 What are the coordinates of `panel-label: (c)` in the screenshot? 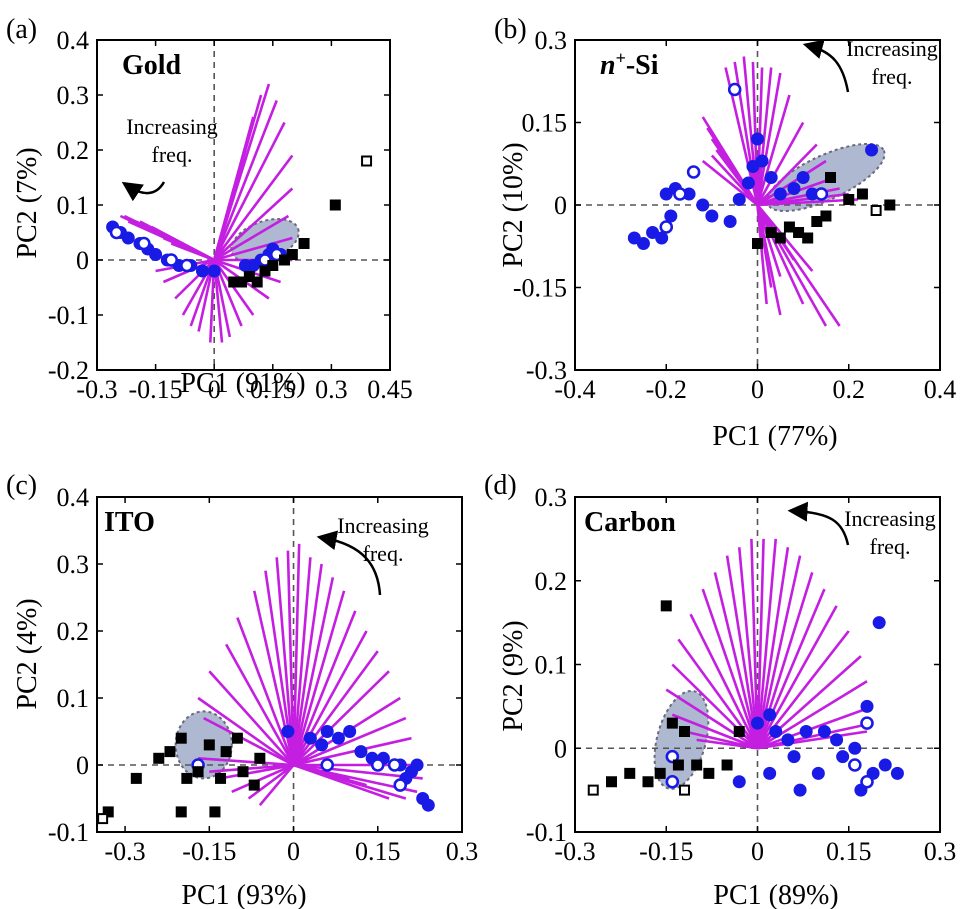 It's located at (21, 485).